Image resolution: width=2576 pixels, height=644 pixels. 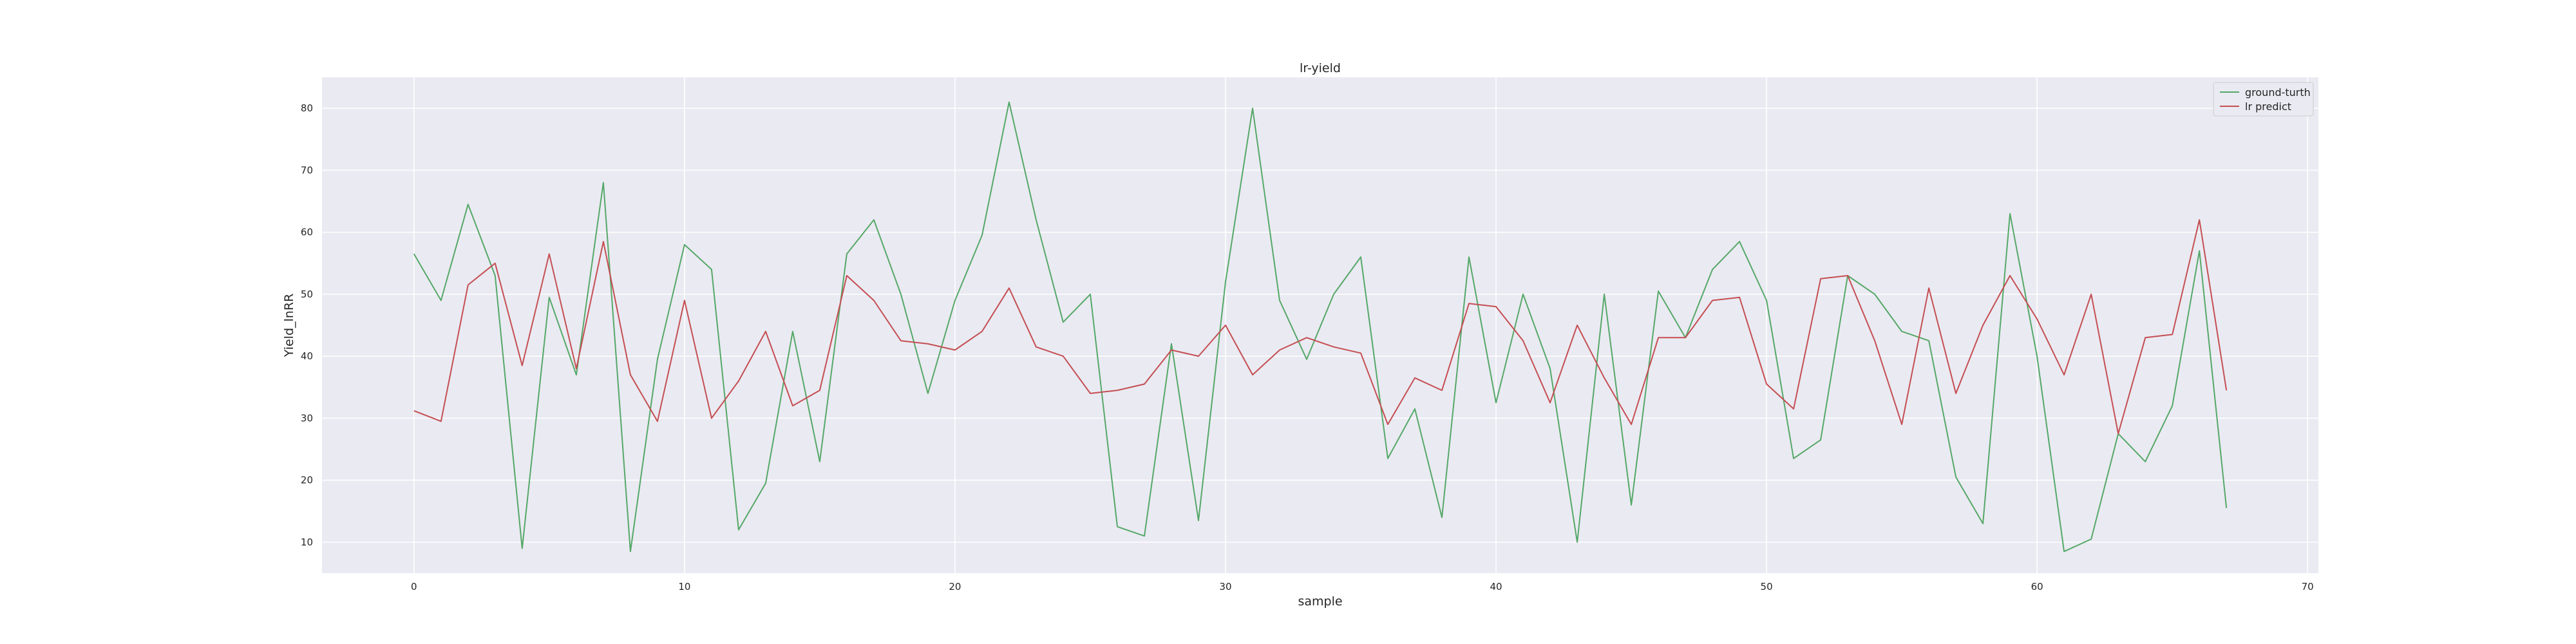 I want to click on x-tick-label: 10, so click(x=684, y=587).